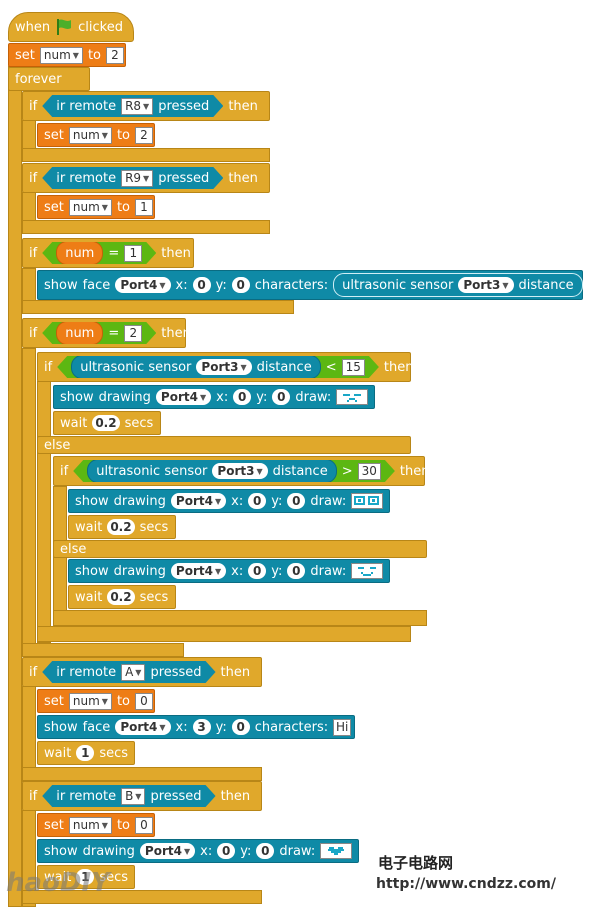  Describe the element at coordinates (137, 178) in the screenshot. I see `ir-key-dropdown: R9 ▼` at that location.